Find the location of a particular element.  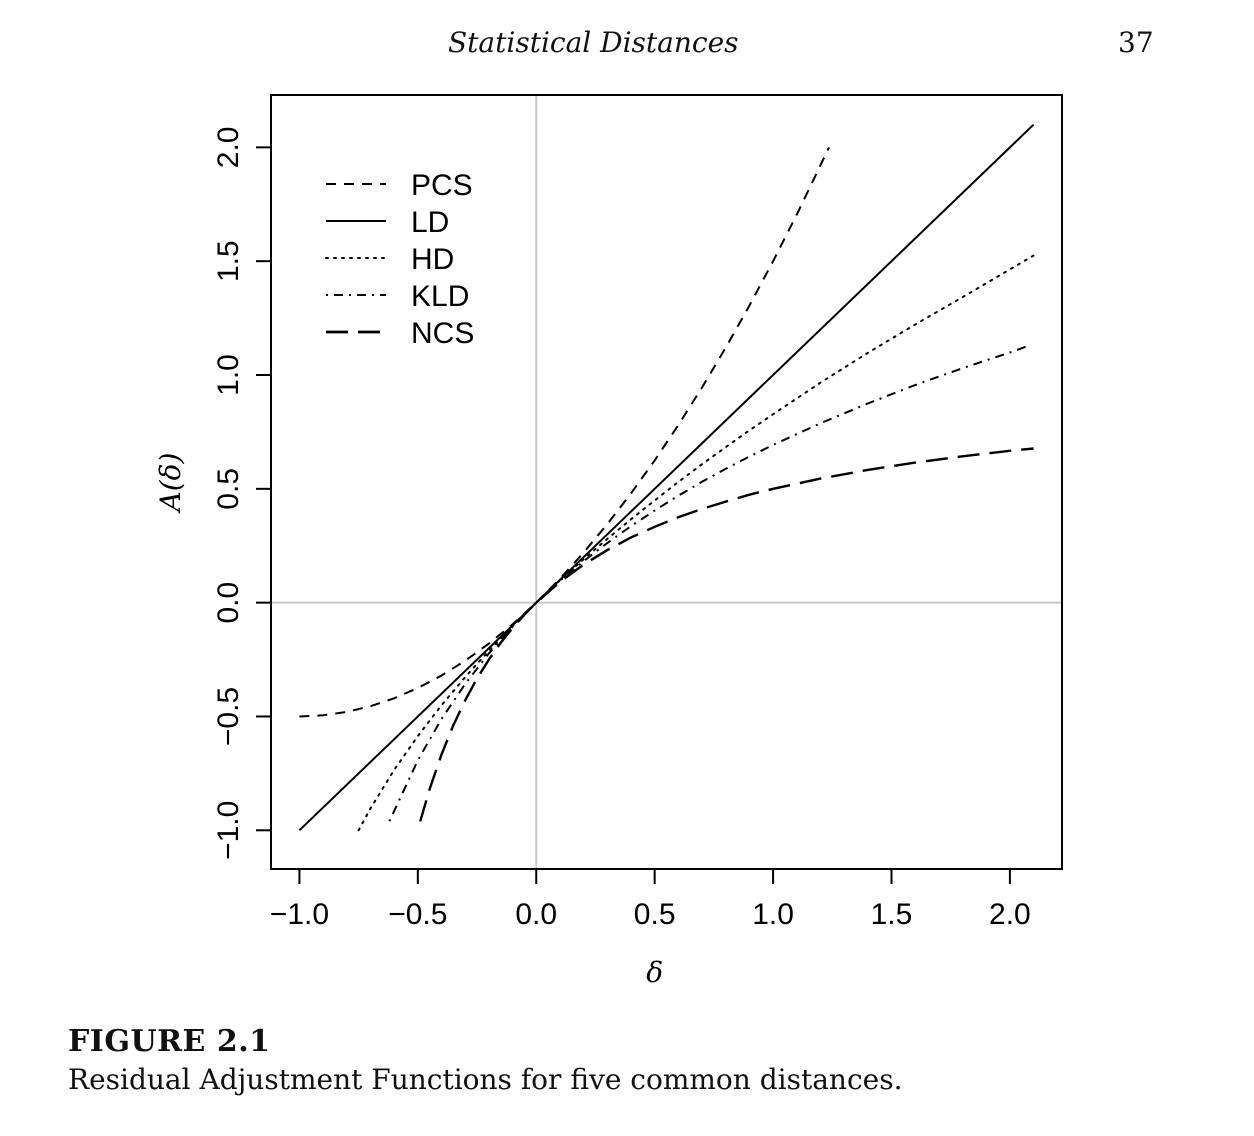

legend-label-kld: KLD is located at coordinates (440, 296).